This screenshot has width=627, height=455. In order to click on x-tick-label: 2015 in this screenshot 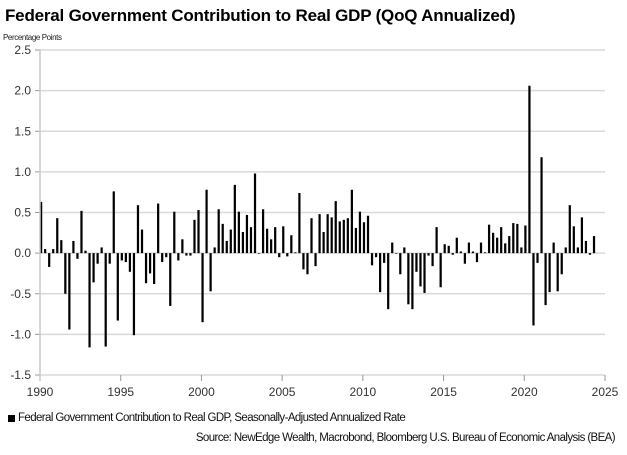, I will do `click(443, 392)`.